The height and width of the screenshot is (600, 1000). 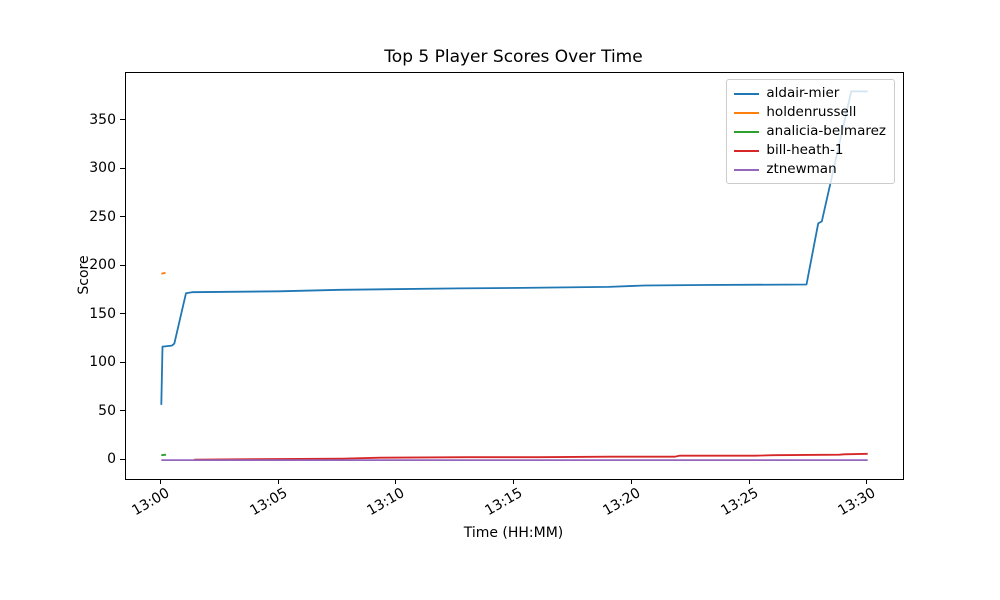 I want to click on legend-item-bill-heath-1: bill-heath-1, so click(x=810, y=150).